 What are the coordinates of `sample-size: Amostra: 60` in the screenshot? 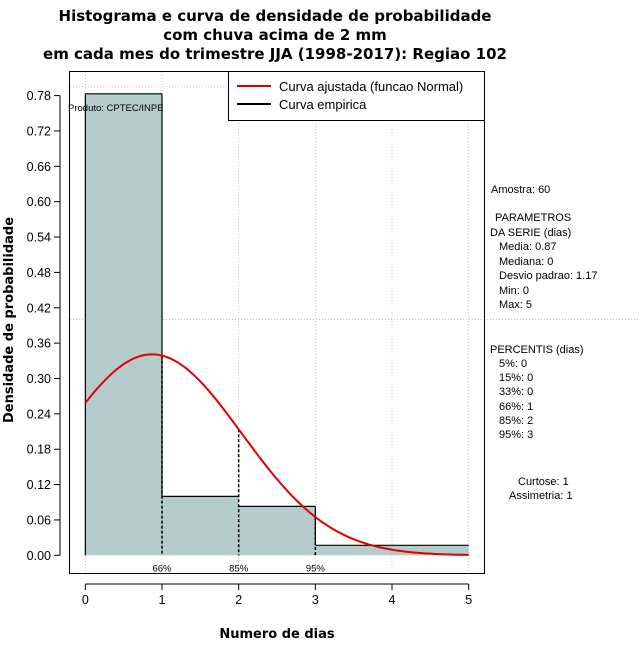 It's located at (520, 190).